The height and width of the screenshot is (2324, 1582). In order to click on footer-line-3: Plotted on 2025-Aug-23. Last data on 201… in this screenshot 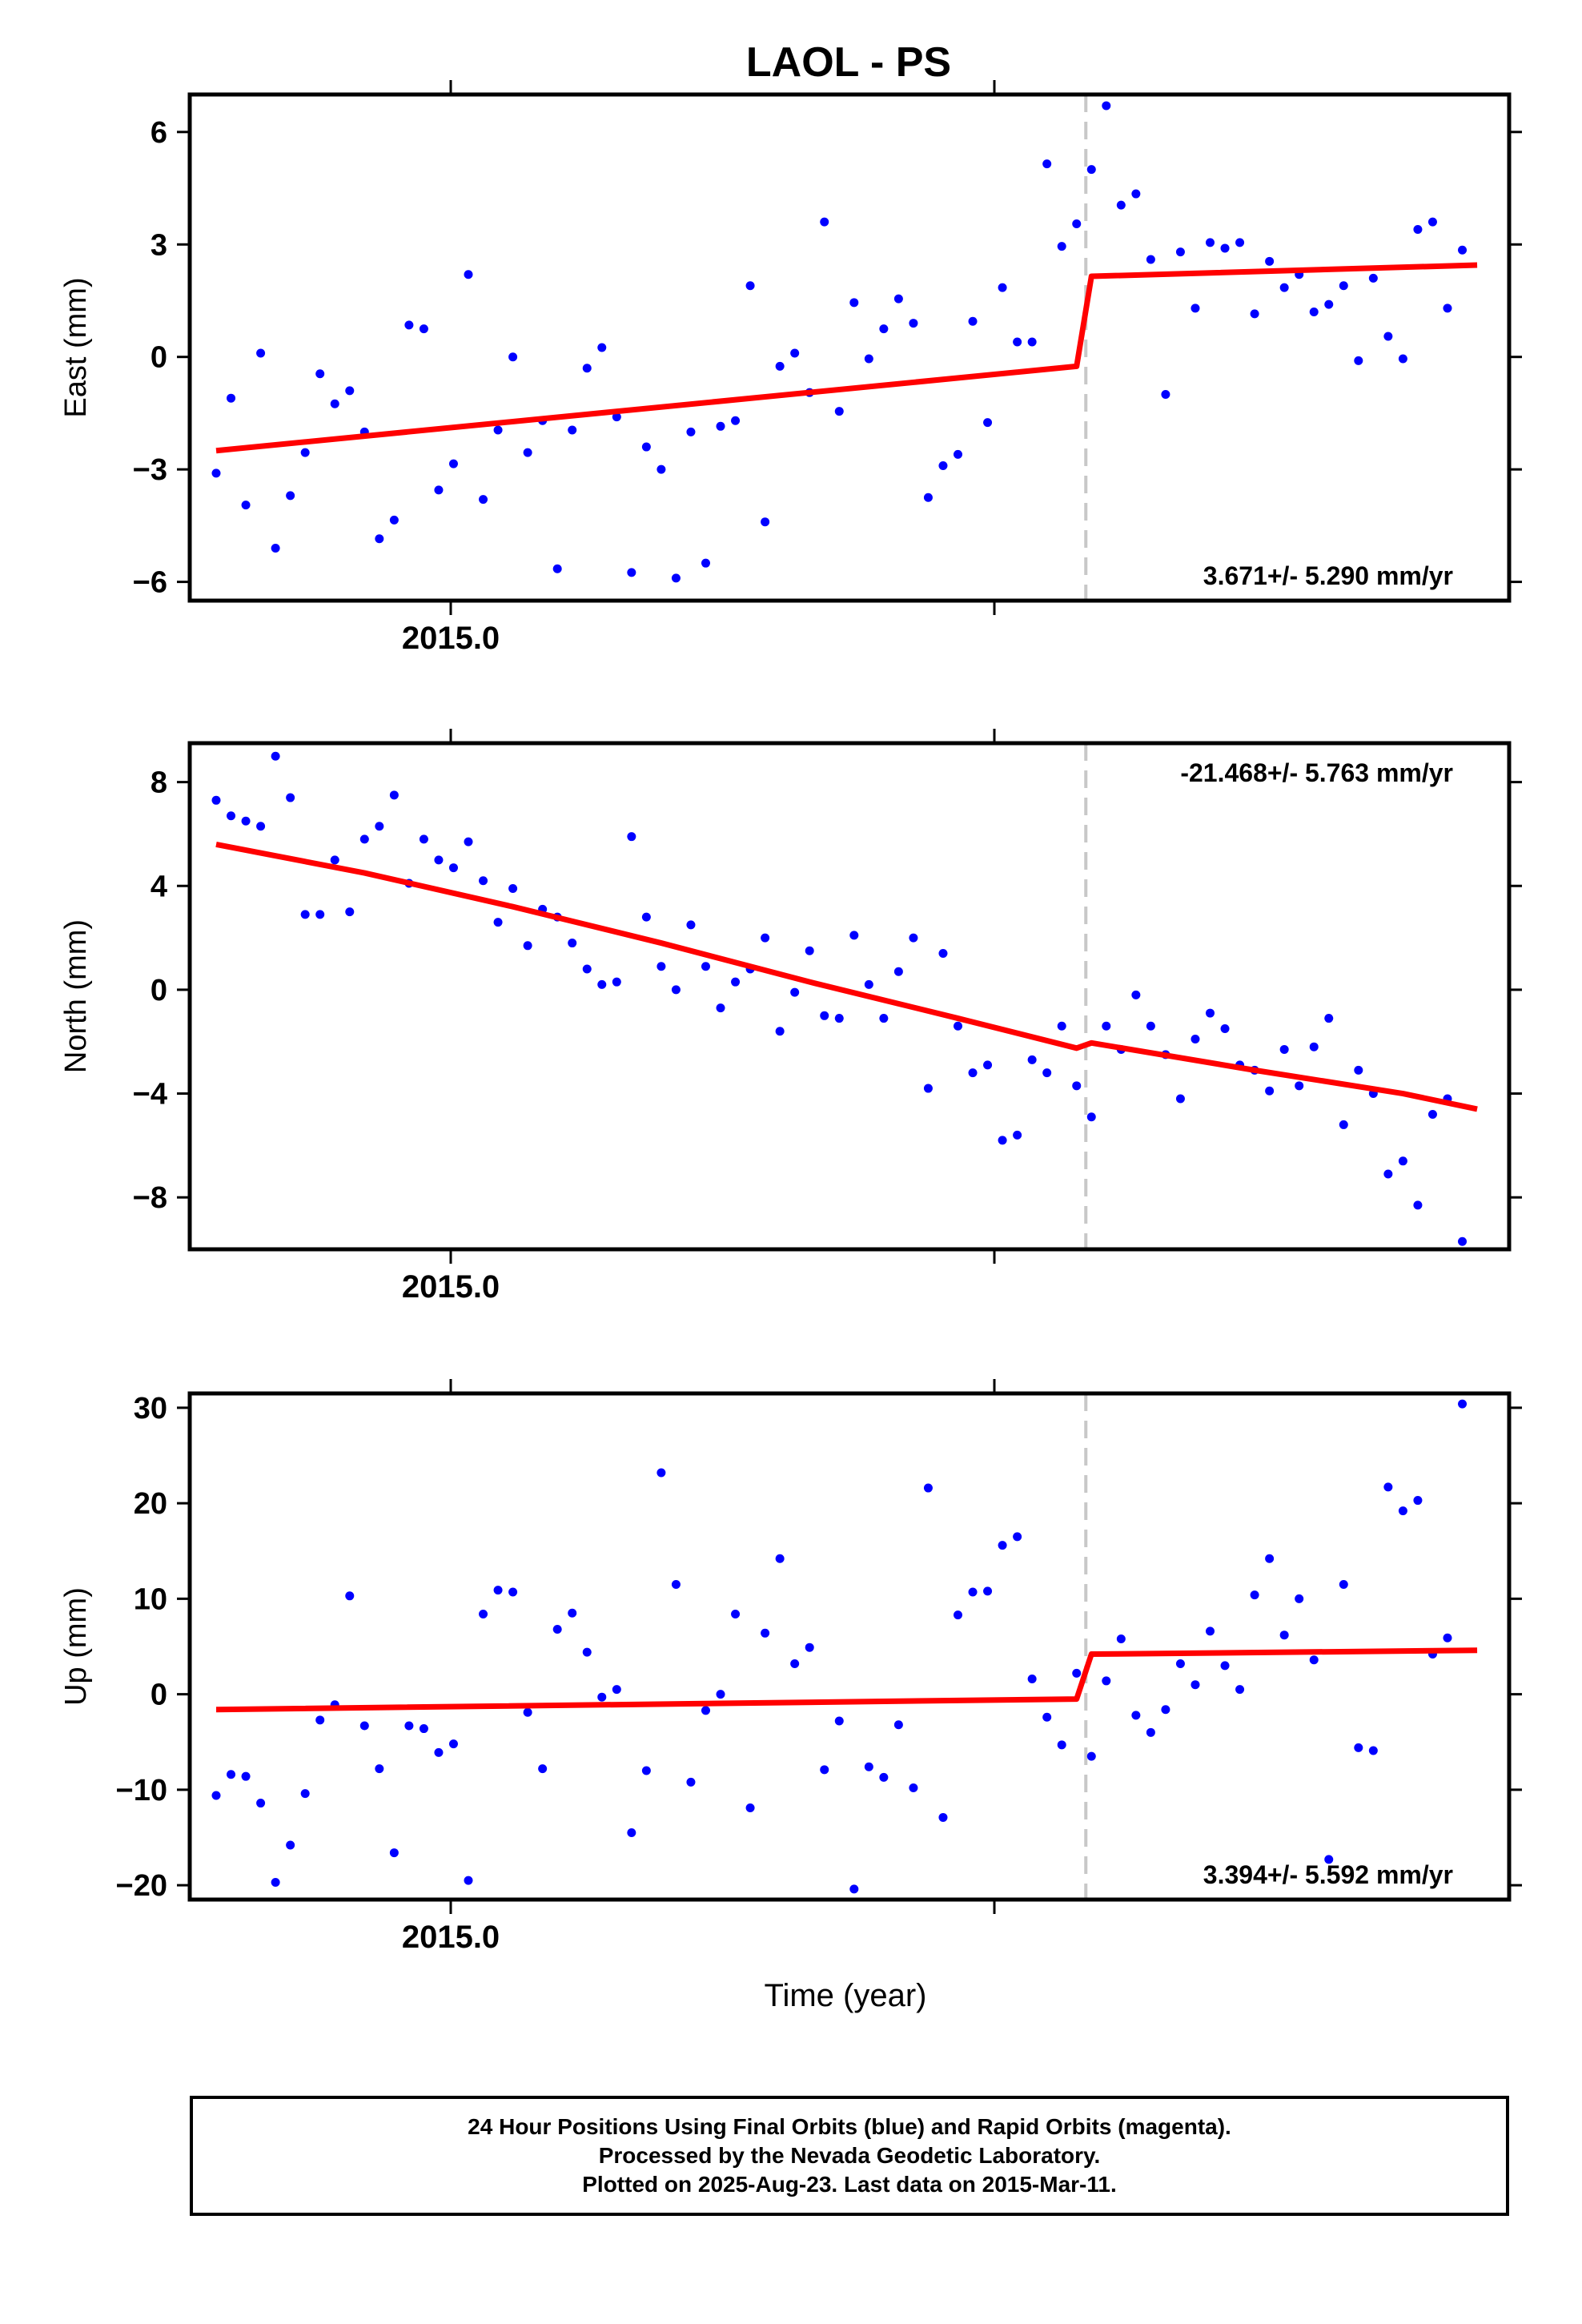, I will do `click(849, 2184)`.